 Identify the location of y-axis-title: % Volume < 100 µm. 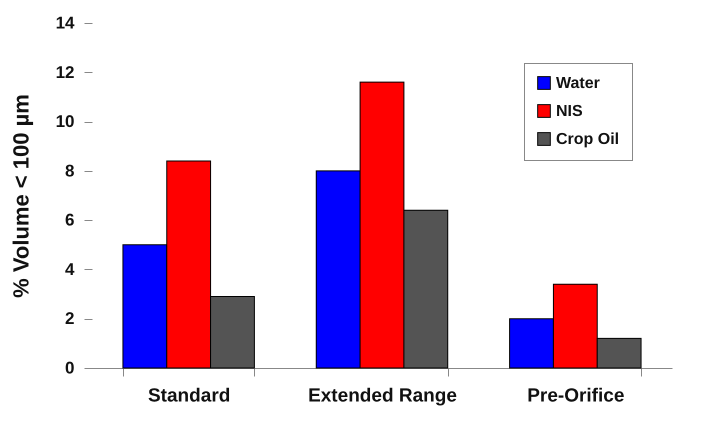
(21, 196).